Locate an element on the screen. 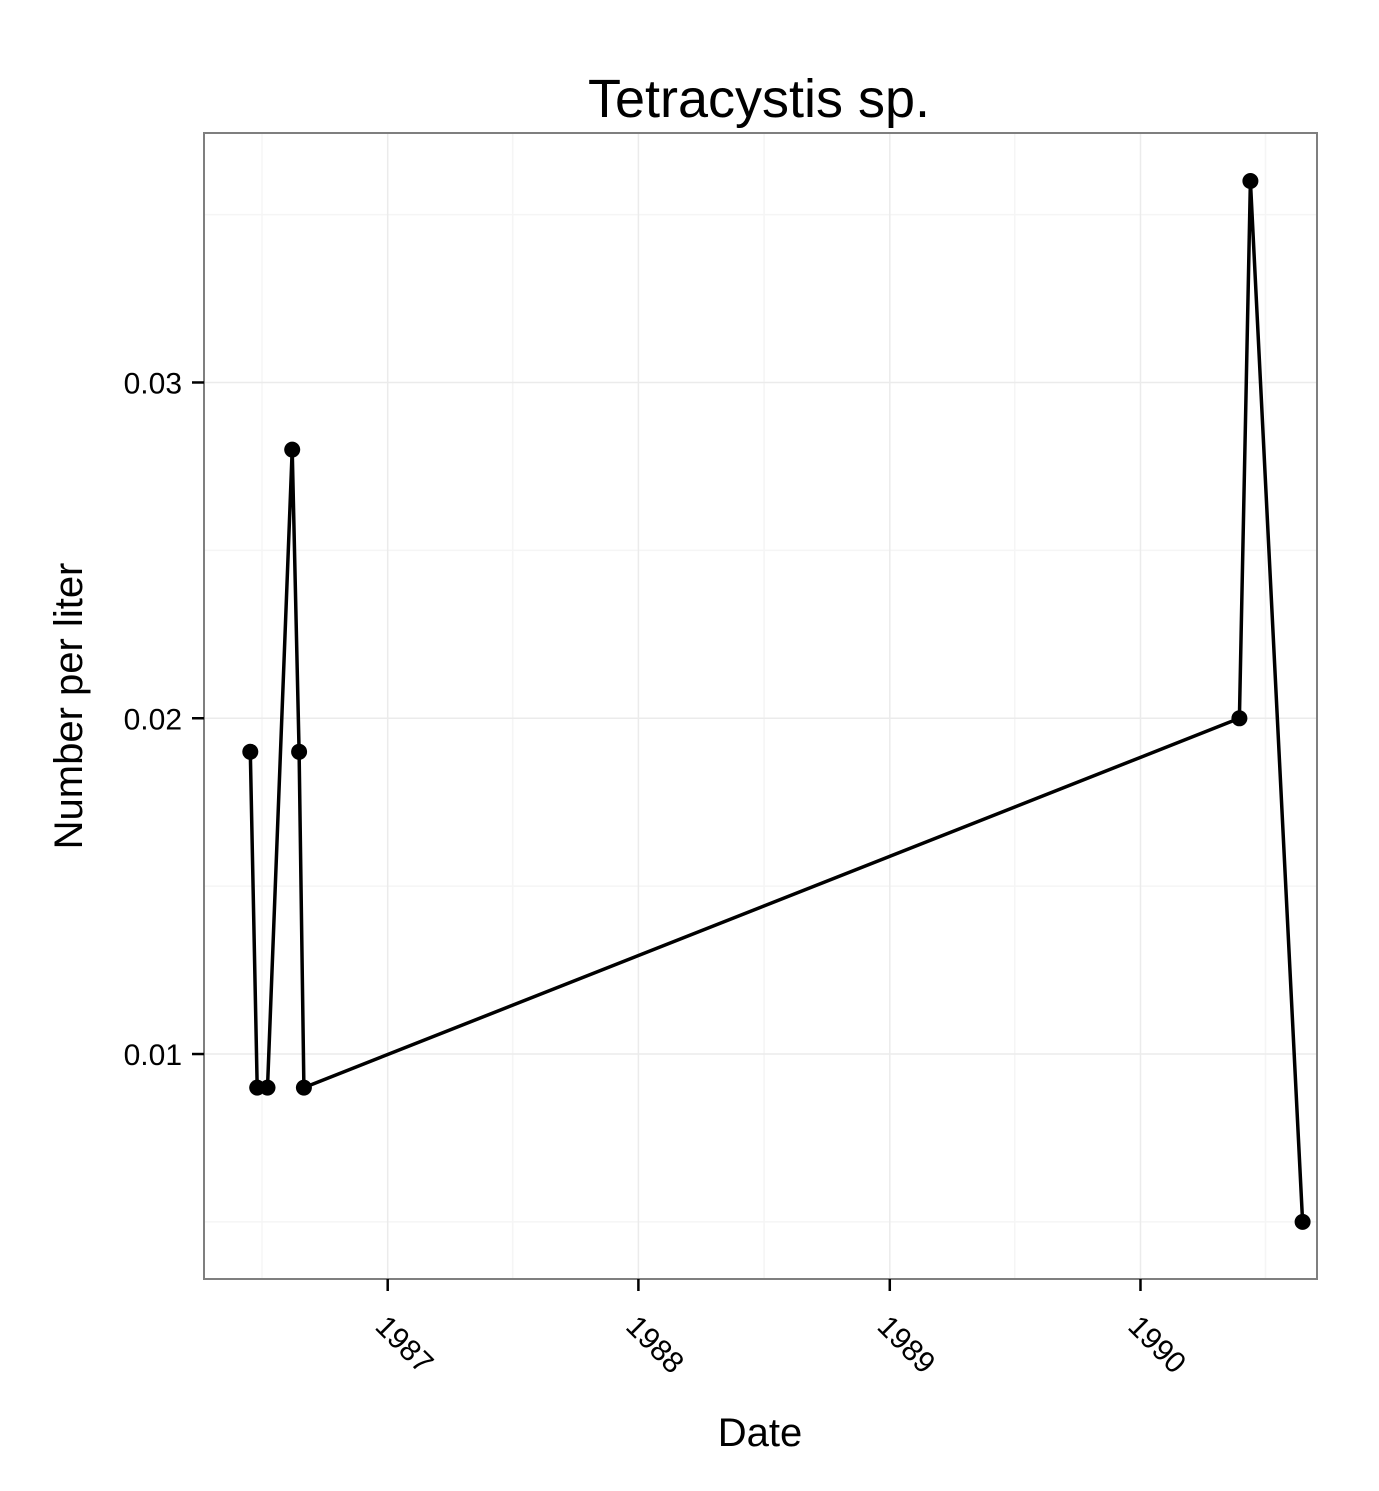 The image size is (1379, 1491). y-axis-title: Number per liter is located at coordinates (69, 706).